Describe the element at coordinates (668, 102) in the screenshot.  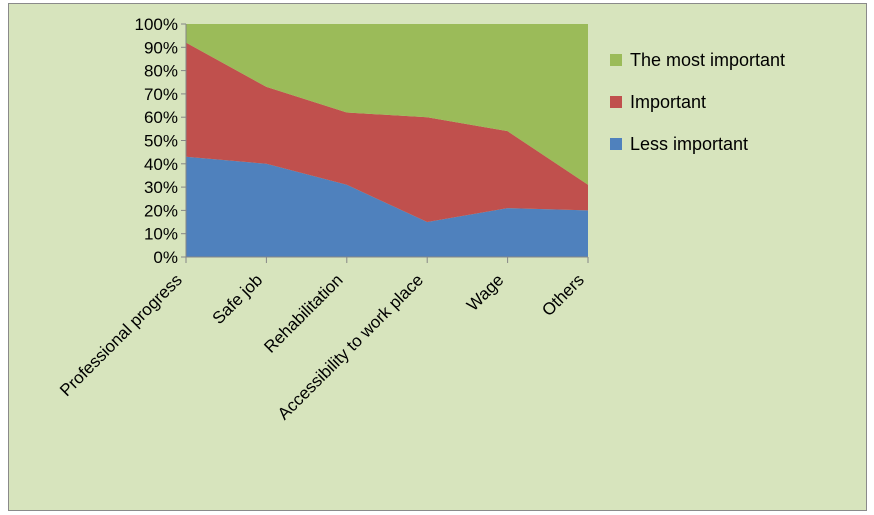
I see `legend-label: Important` at that location.